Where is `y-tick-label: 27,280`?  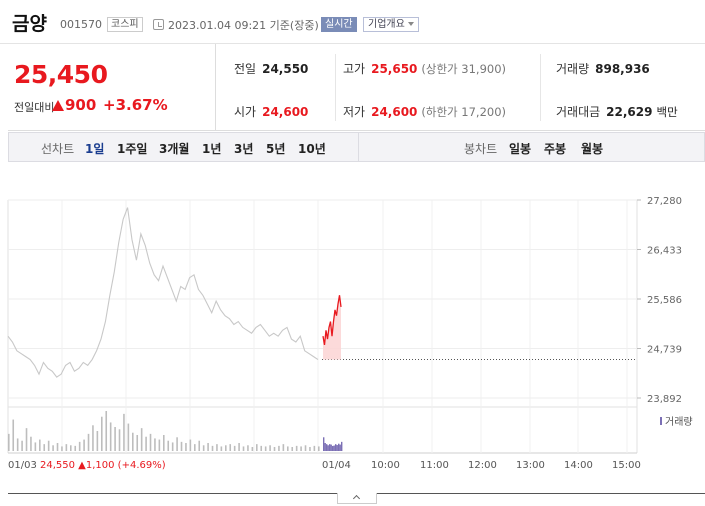 y-tick-label: 27,280 is located at coordinates (664, 201).